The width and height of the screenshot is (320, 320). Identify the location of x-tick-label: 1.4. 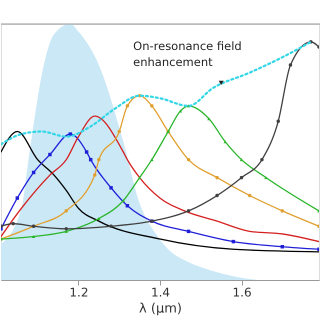
(160, 293).